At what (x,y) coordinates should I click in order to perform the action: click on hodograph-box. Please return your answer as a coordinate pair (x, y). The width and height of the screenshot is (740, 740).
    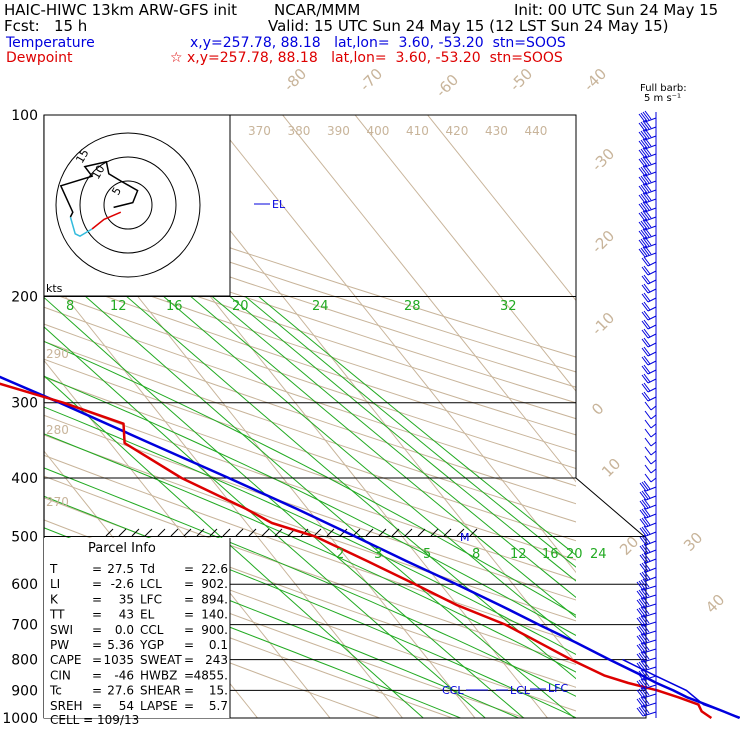
    Looking at the image, I should click on (137, 205).